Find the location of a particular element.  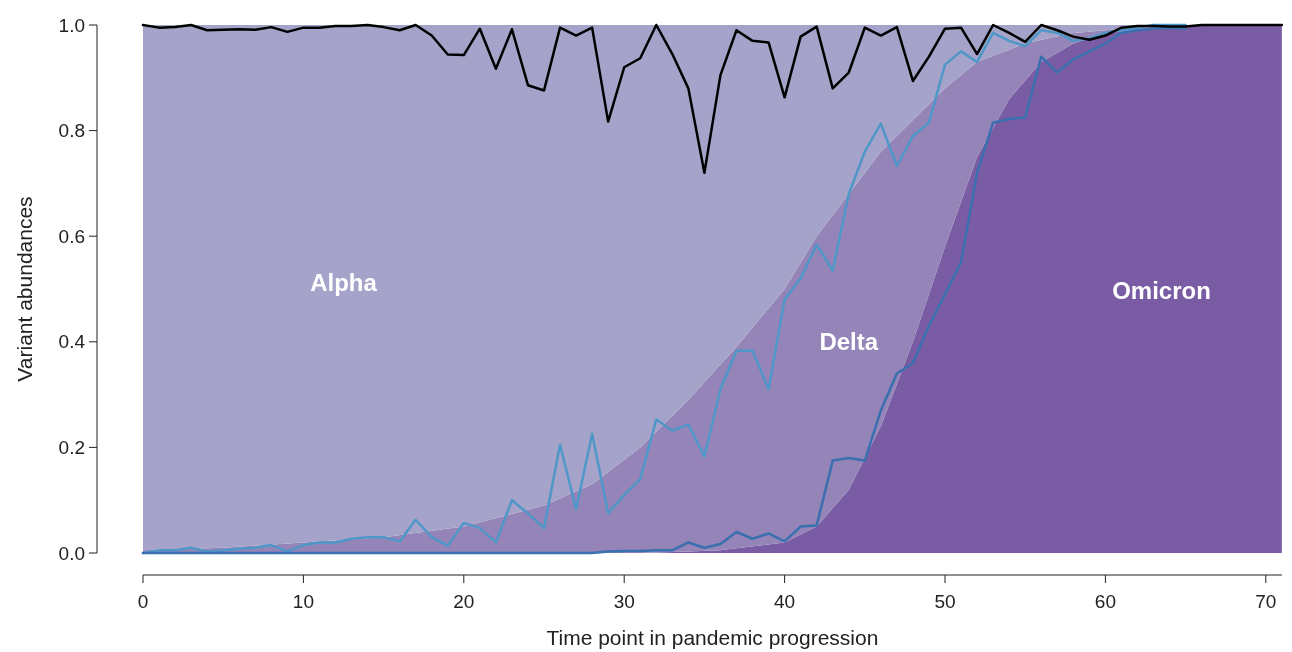

x-tick-label: 60 is located at coordinates (1105, 601).